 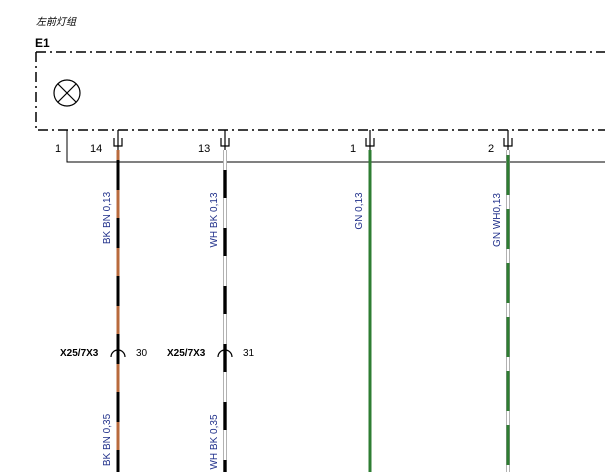 What do you see at coordinates (353, 149) in the screenshot?
I see `pin-number: 1` at bounding box center [353, 149].